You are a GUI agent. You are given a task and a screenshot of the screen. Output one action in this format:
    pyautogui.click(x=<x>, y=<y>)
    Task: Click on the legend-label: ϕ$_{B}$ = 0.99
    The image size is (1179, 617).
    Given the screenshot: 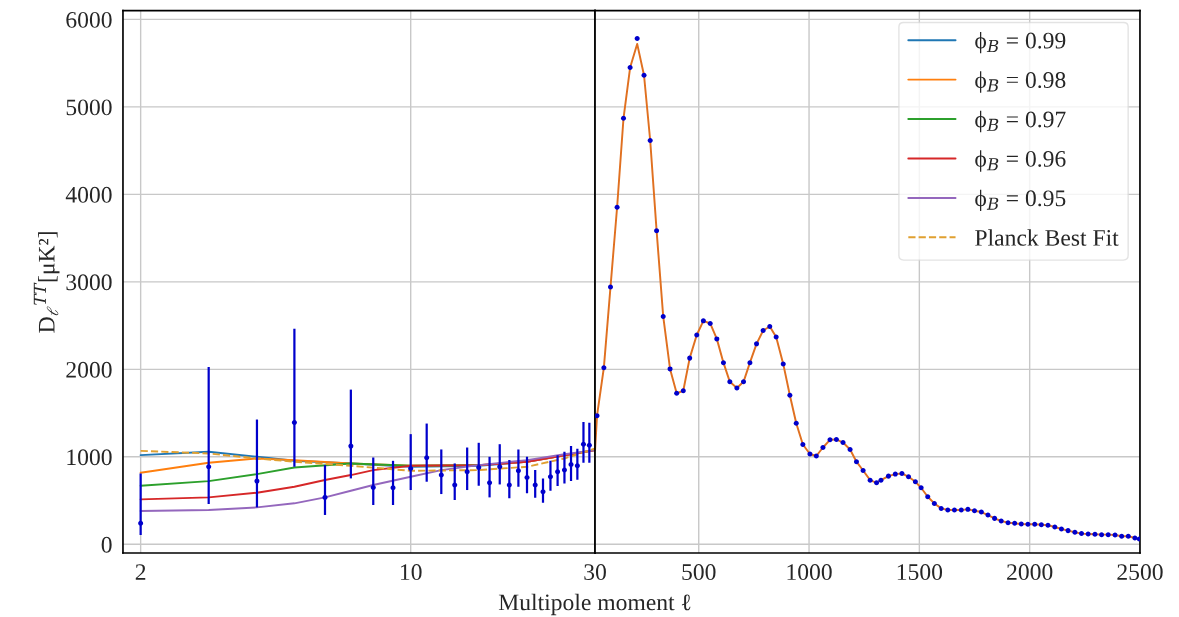 What is the action you would take?
    pyautogui.click(x=1020, y=42)
    